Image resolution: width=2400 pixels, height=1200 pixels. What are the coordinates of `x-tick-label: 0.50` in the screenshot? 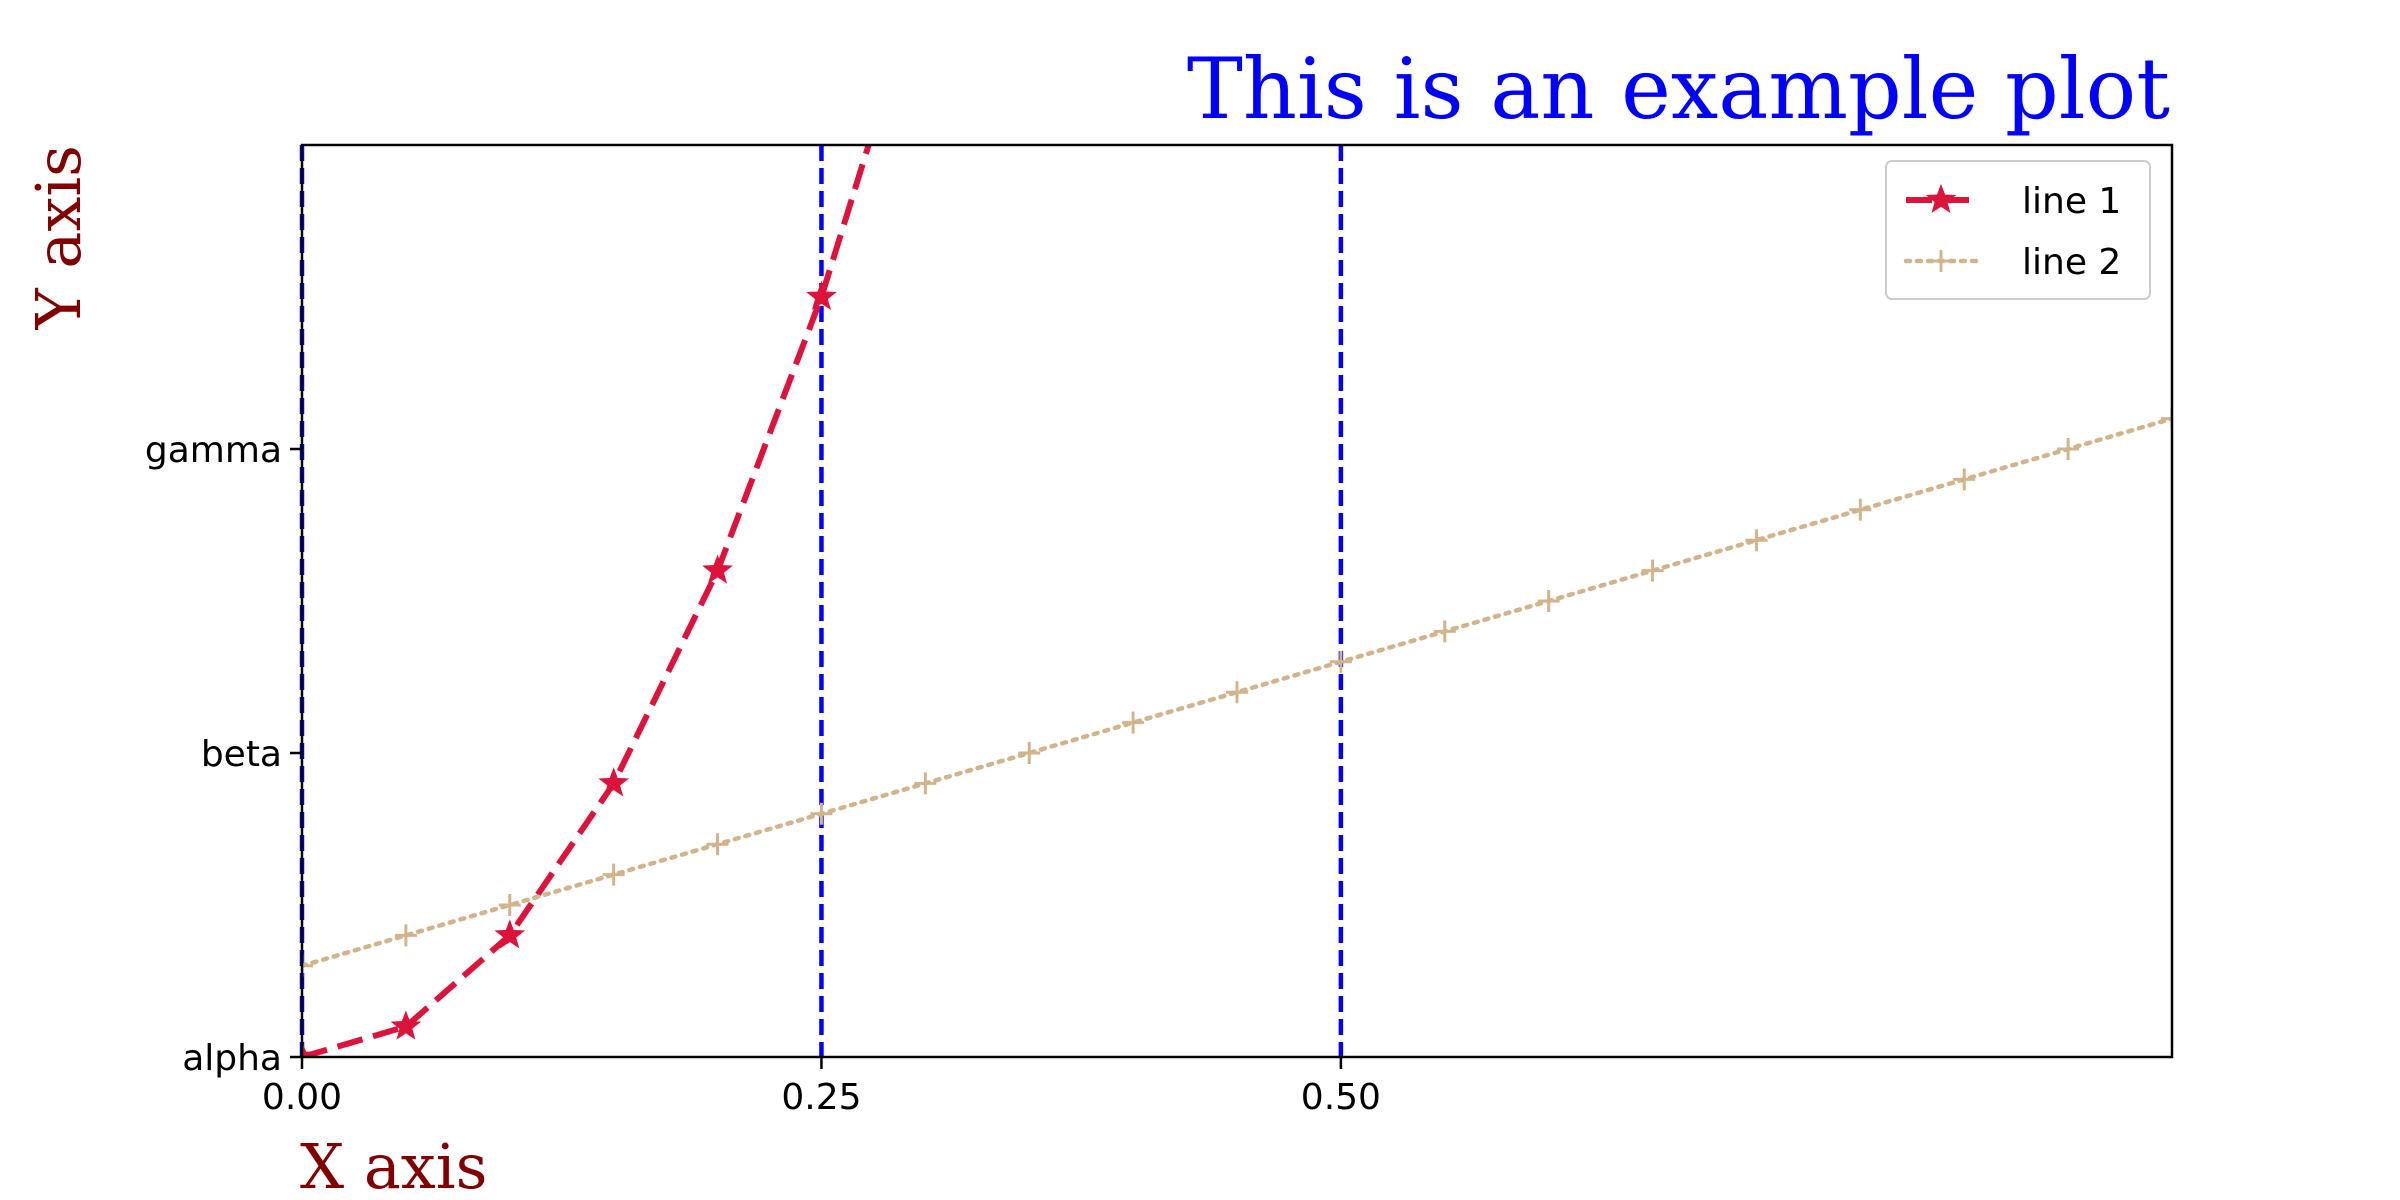 It's located at (1341, 1097).